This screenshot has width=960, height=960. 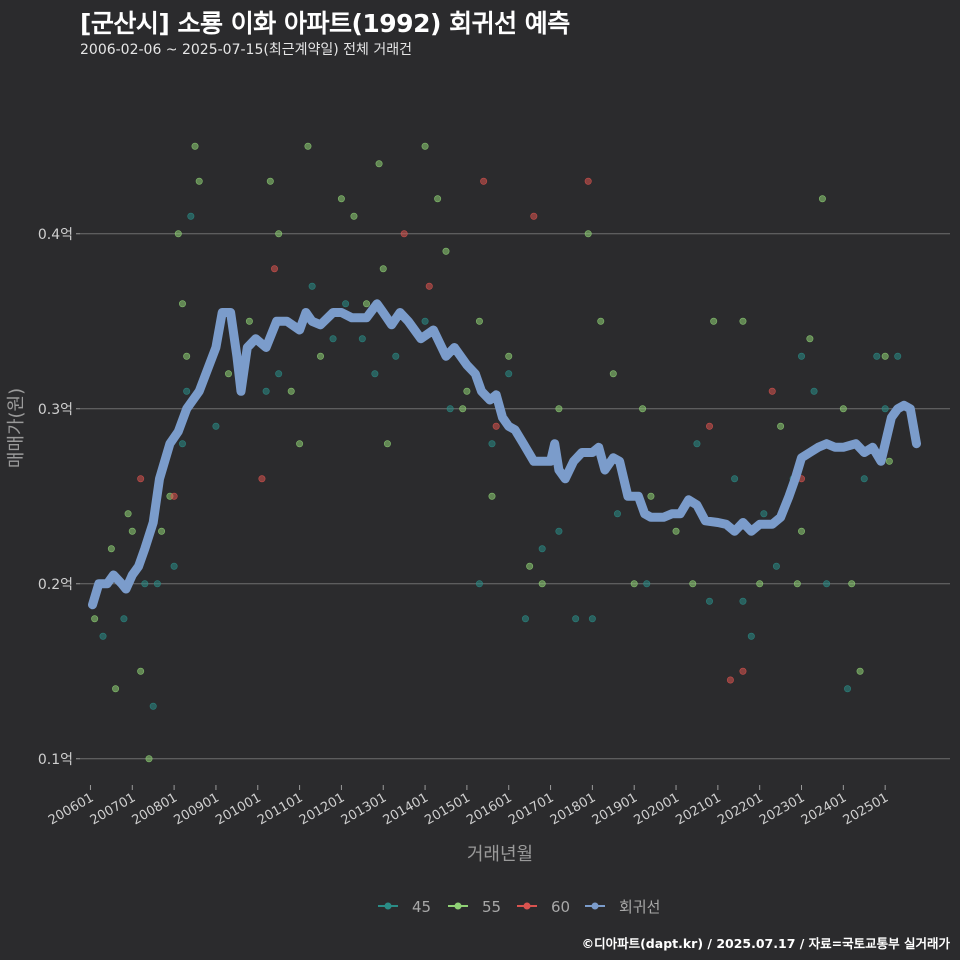 What do you see at coordinates (55, 410) in the screenshot?
I see `y-tick-label: 0.3억` at bounding box center [55, 410].